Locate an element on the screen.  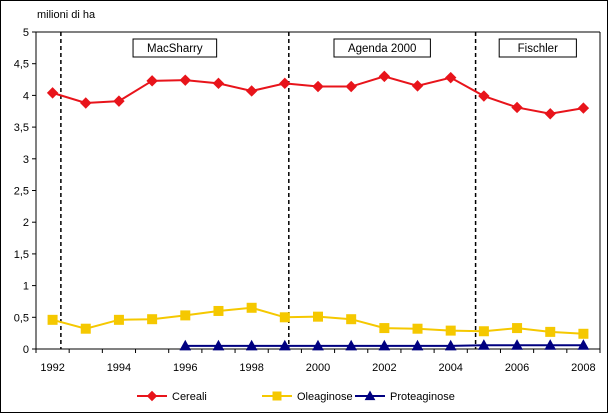
x-tick-label: 2000 is located at coordinates (318, 368).